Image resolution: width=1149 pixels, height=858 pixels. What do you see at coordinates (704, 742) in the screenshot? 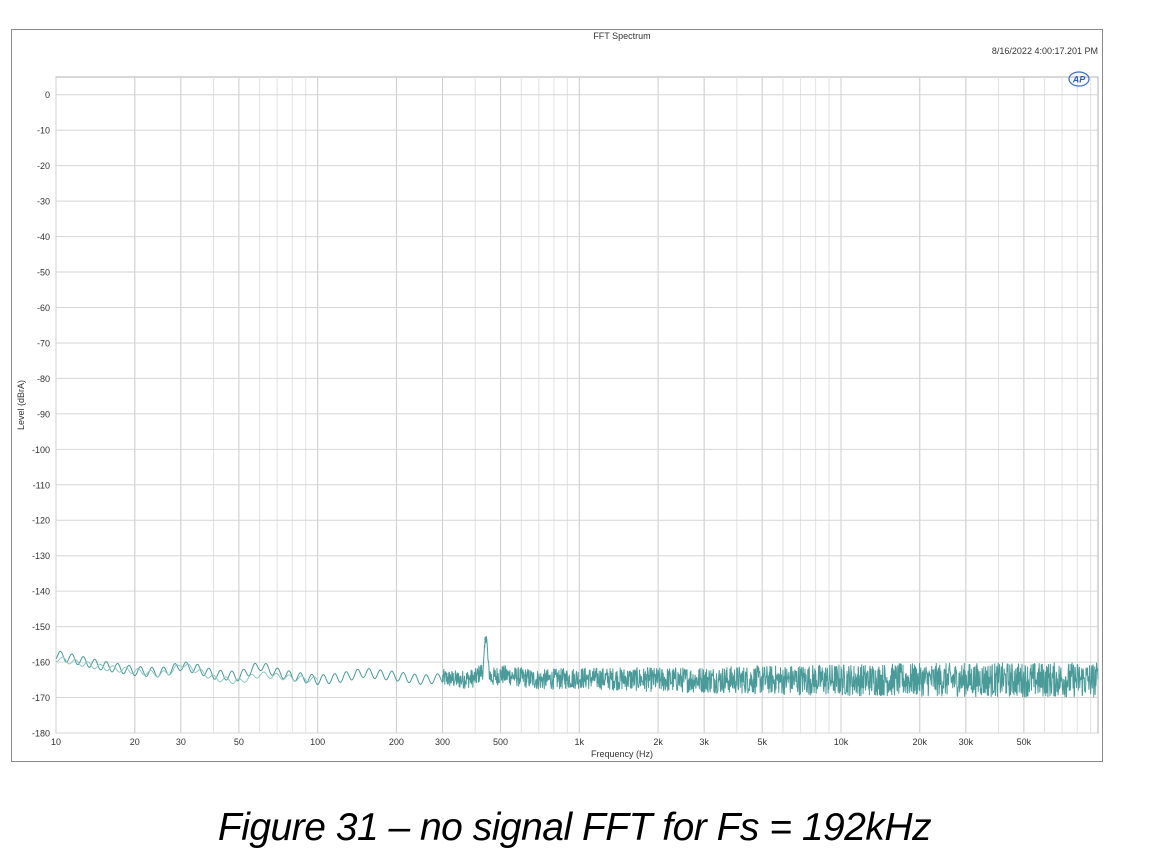
I see `x-tick-label: 3k` at bounding box center [704, 742].